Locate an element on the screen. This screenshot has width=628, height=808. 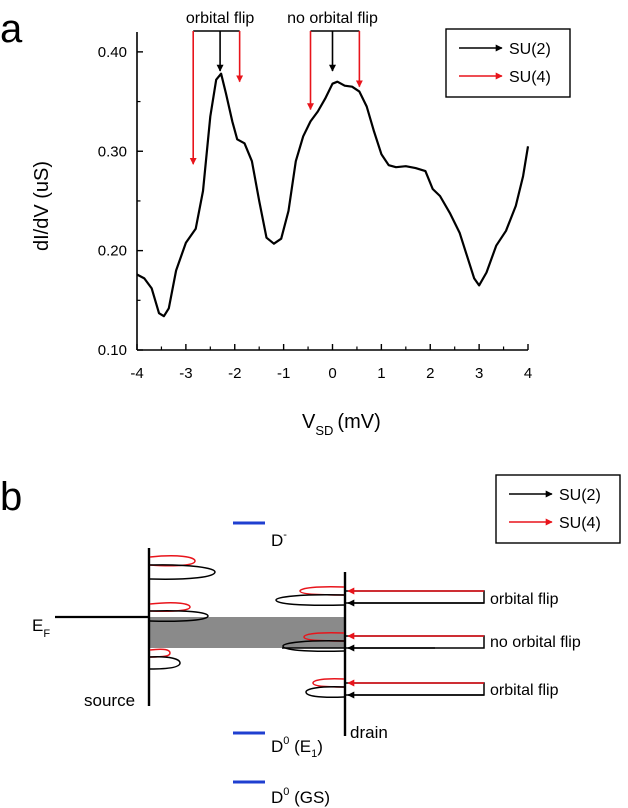
source-resonance-su4-low is located at coordinates (160, 653).